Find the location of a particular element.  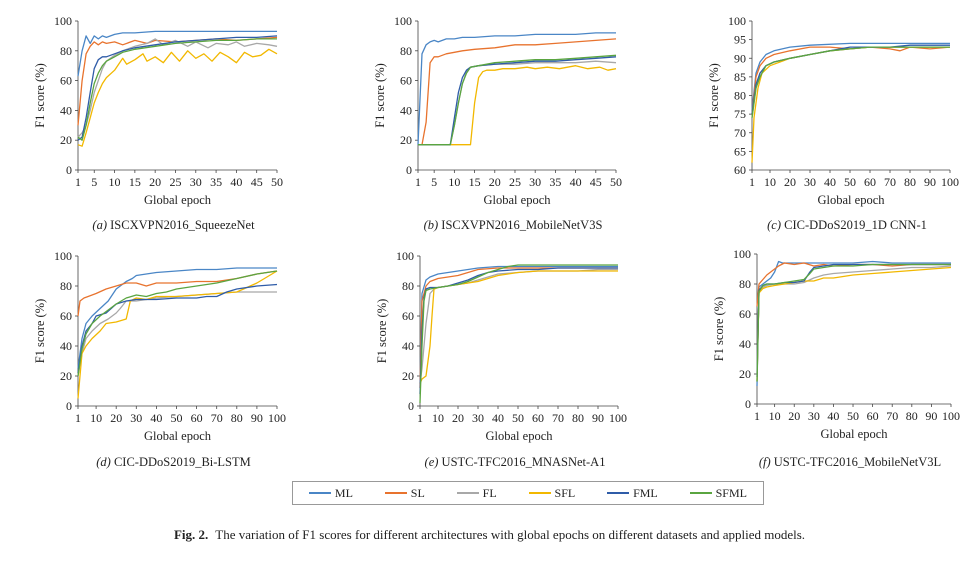

subplot-caption-text: ISCXVPN2016_MobileNetV3S is located at coordinates (521, 225).